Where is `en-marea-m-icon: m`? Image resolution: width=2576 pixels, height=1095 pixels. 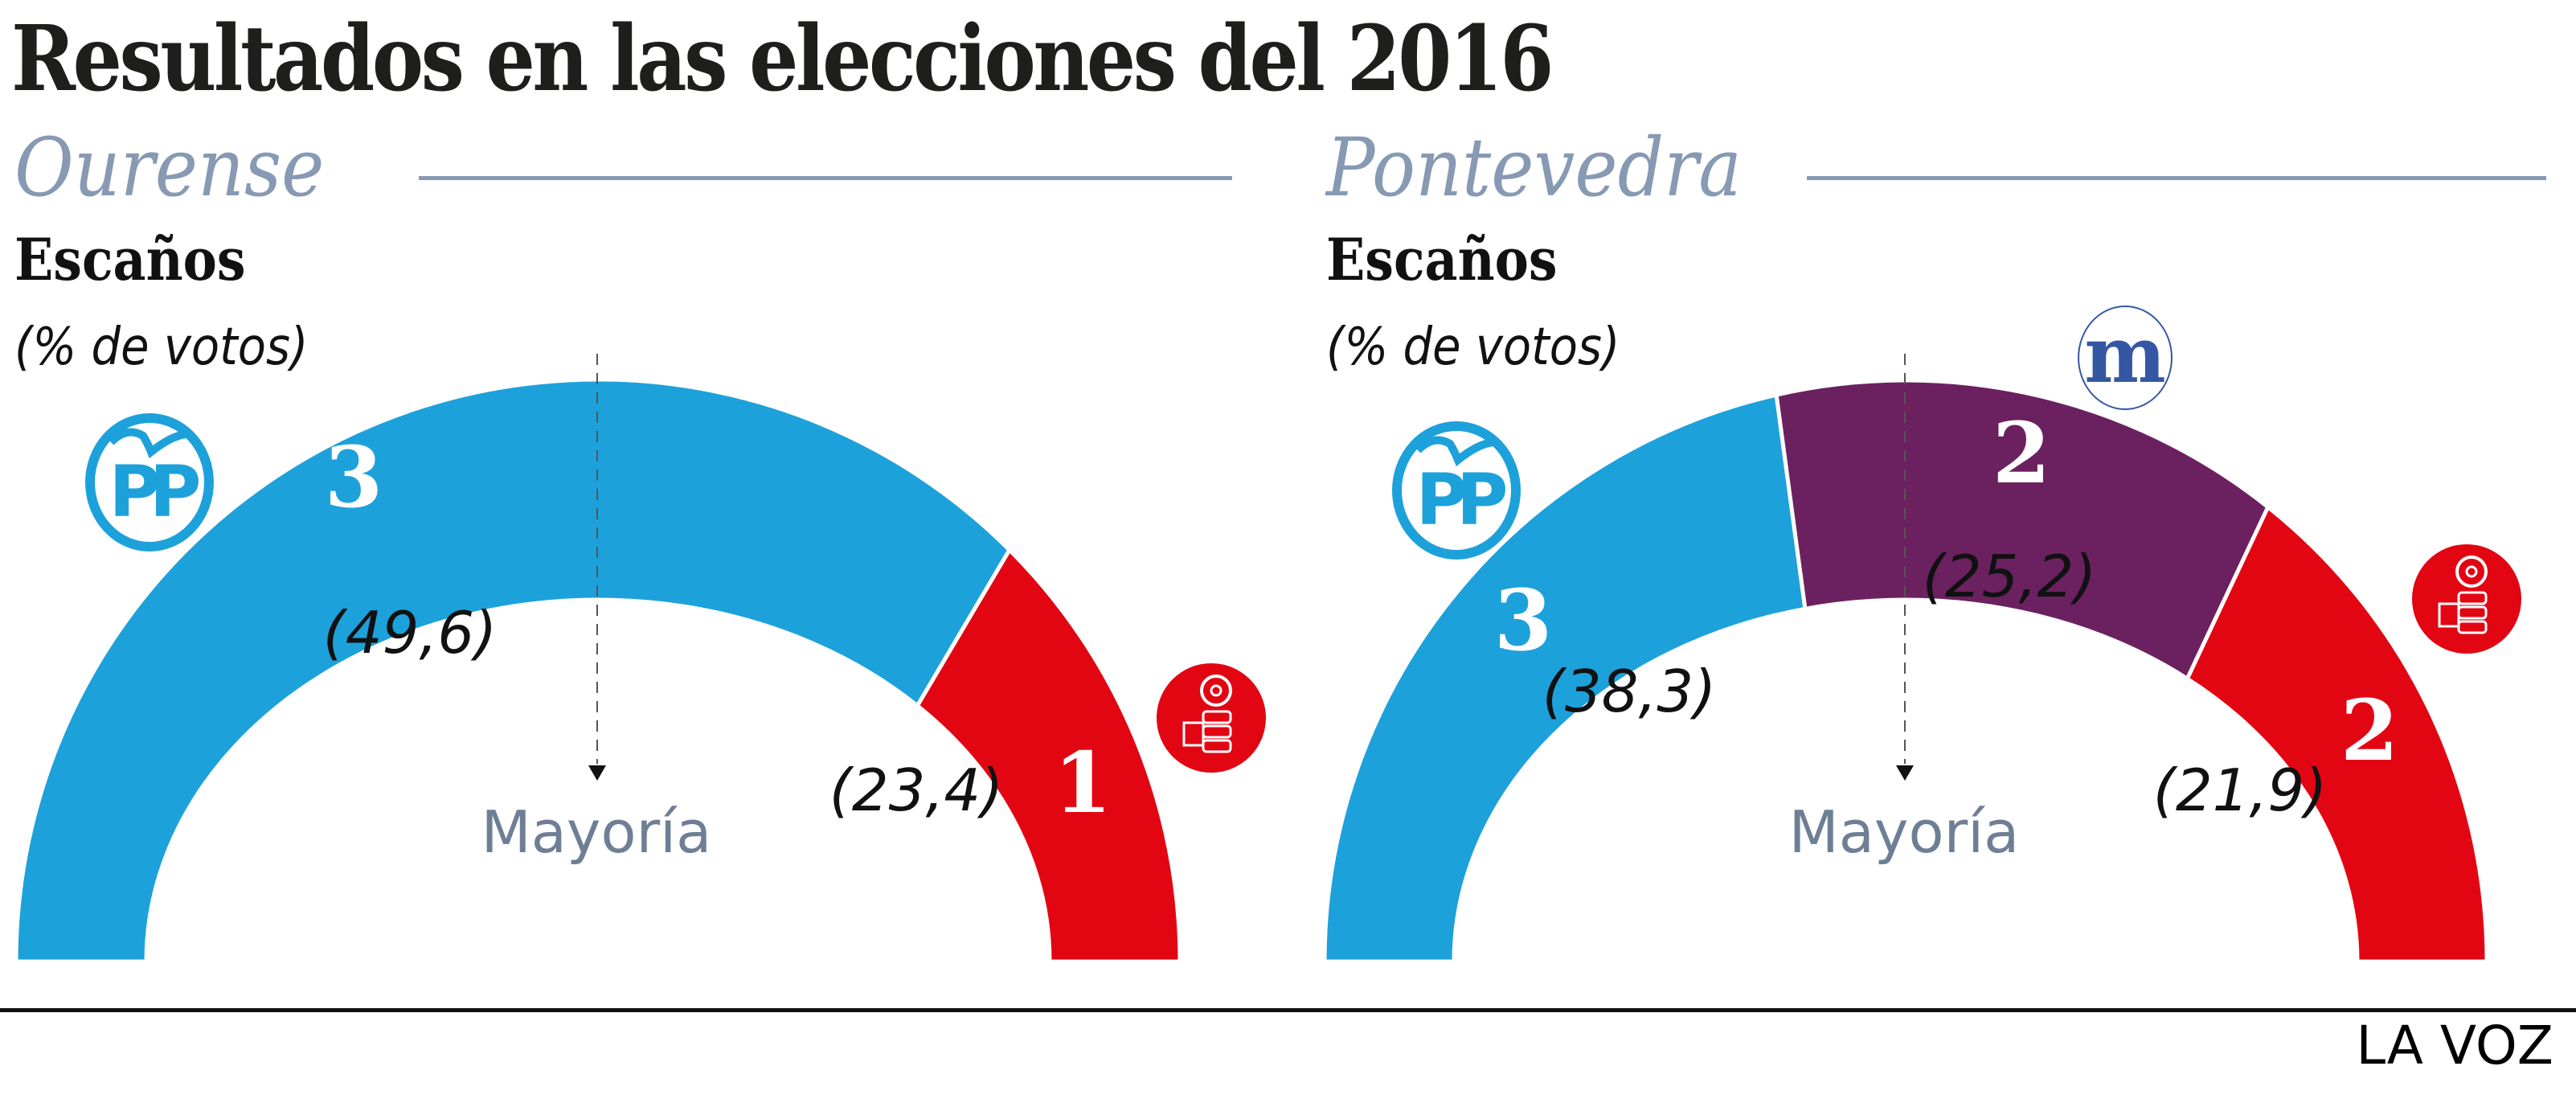 en-marea-m-icon: m is located at coordinates (2125, 358).